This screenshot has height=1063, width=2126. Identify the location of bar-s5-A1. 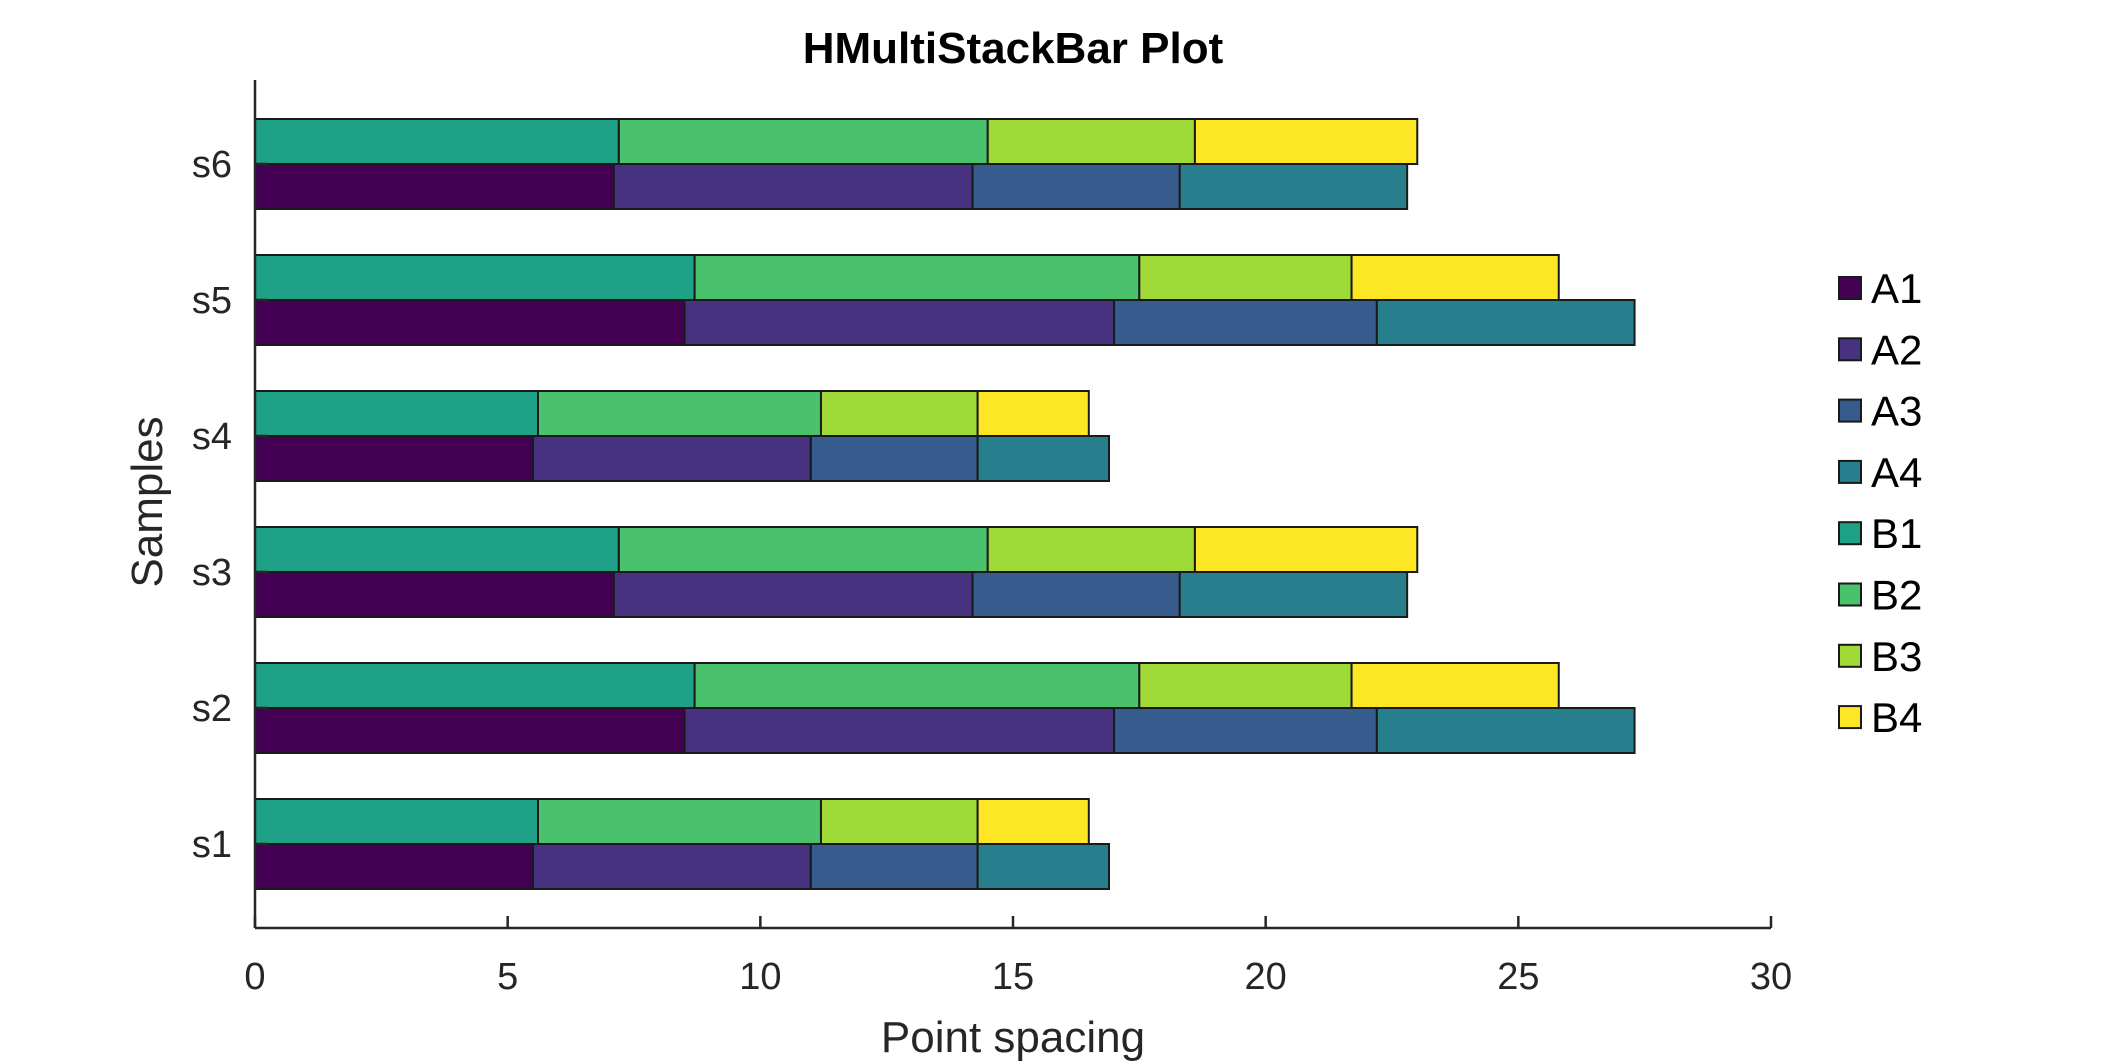
(470, 322).